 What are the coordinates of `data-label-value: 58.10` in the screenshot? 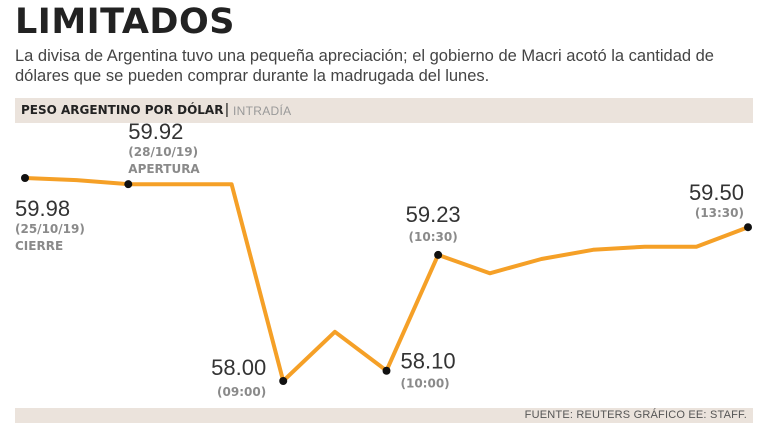 It's located at (428, 361).